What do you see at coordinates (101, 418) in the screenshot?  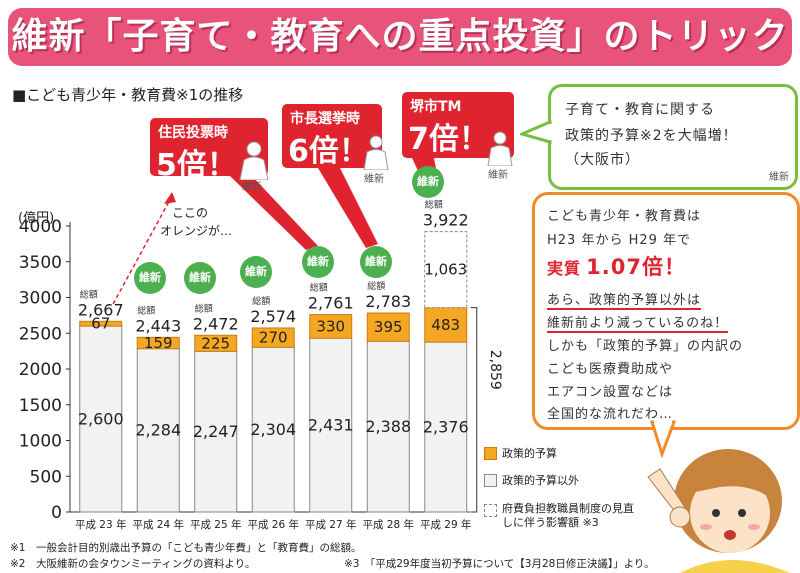 I see `bar-nonpolicy-label: 2,600` at bounding box center [101, 418].